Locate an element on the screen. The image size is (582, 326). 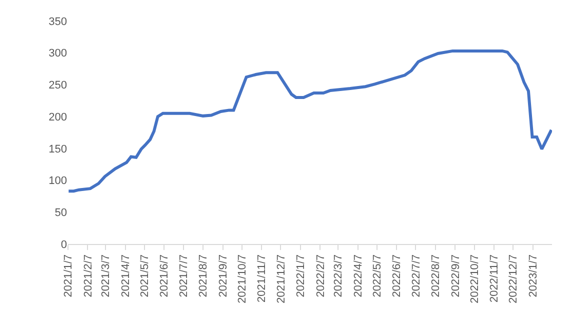
x-tick-label: 2022/4/7 is located at coordinates (358, 276).